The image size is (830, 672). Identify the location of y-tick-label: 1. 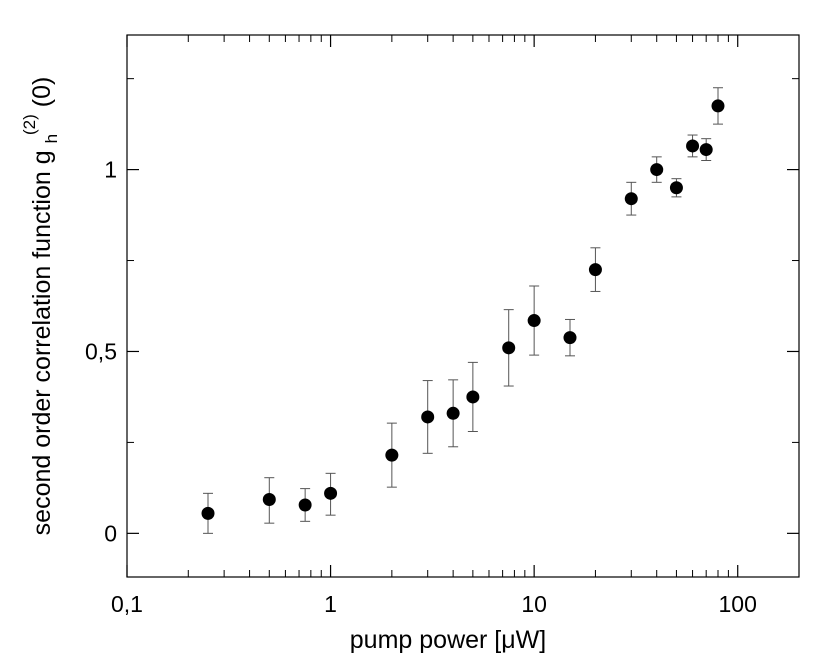
(110, 170).